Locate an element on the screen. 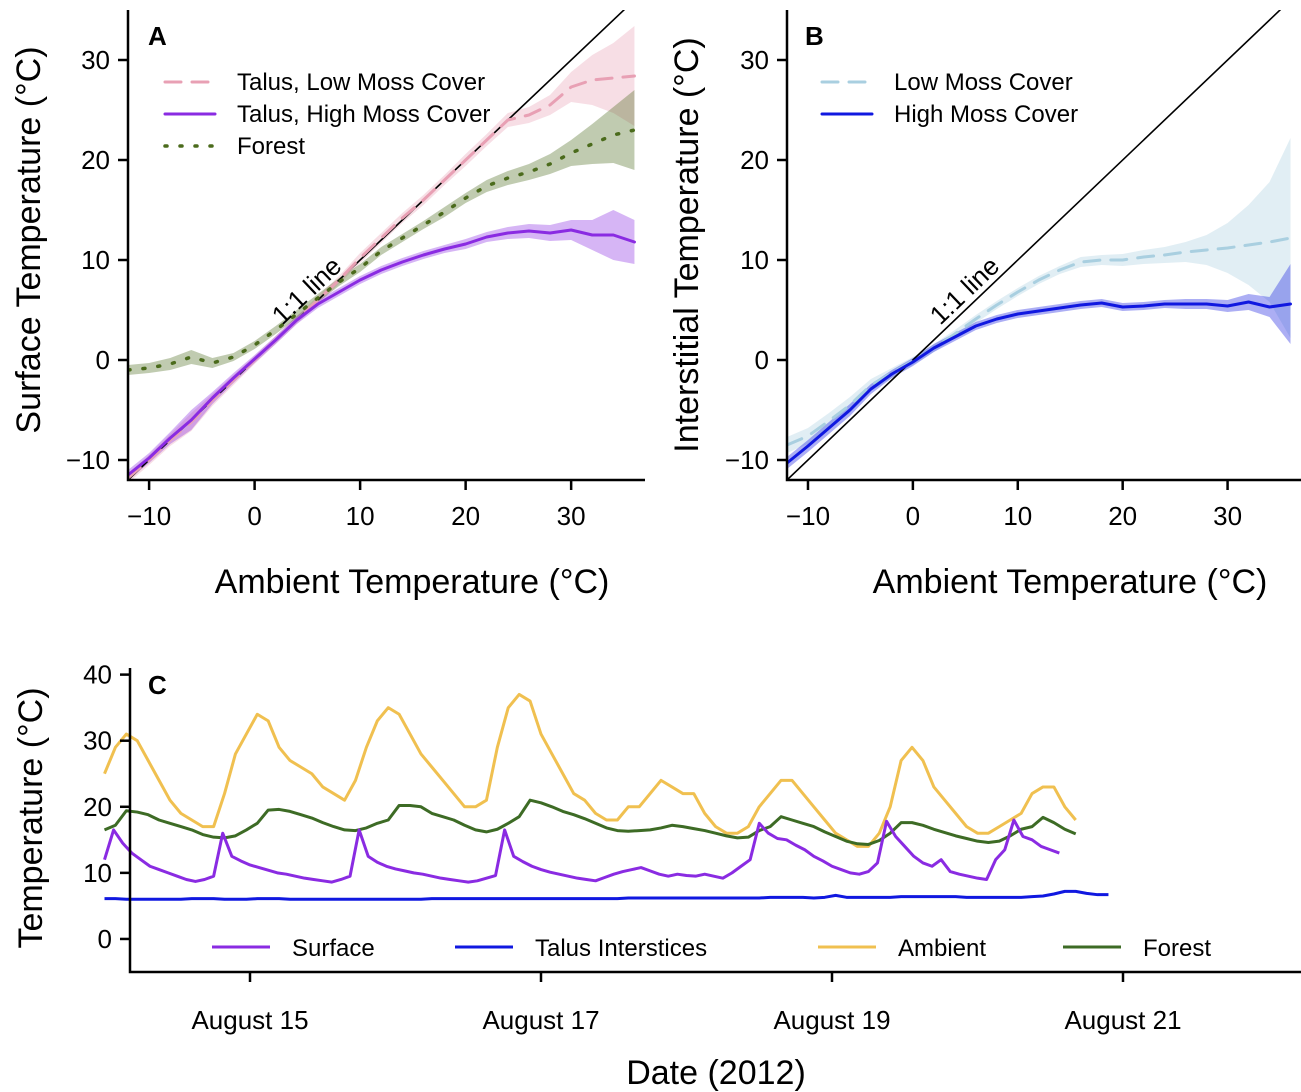  svg-text: Surface is located at coordinates (333, 948).